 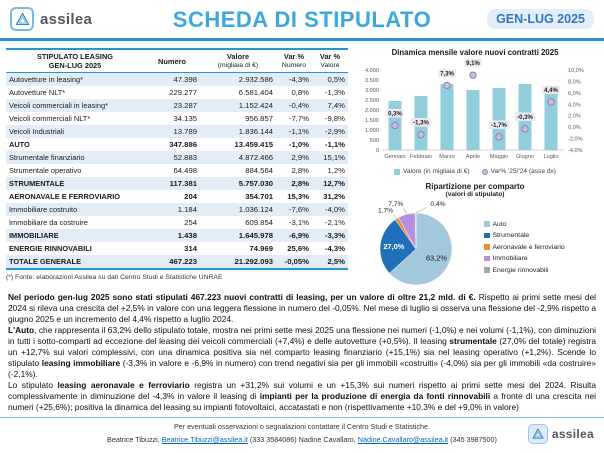 What do you see at coordinates (473, 157) in the screenshot?
I see `month-label: Aprile` at bounding box center [473, 157].